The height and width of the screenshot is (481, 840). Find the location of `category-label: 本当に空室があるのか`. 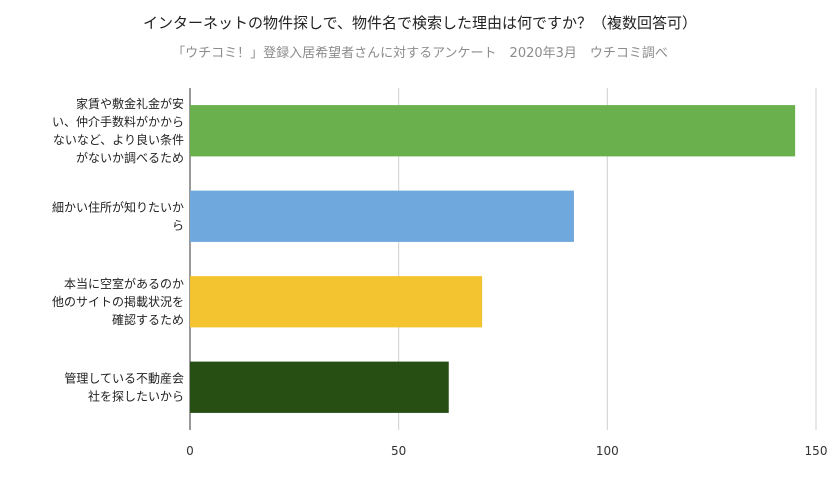

category-label: 本当に空室があるのか is located at coordinates (124, 283).